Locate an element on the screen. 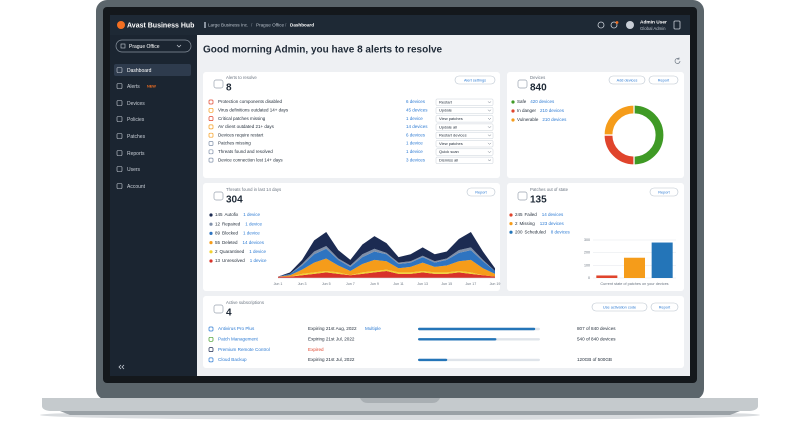 This screenshot has height=421, width=800. alert-devices: 45 devices is located at coordinates (417, 109).